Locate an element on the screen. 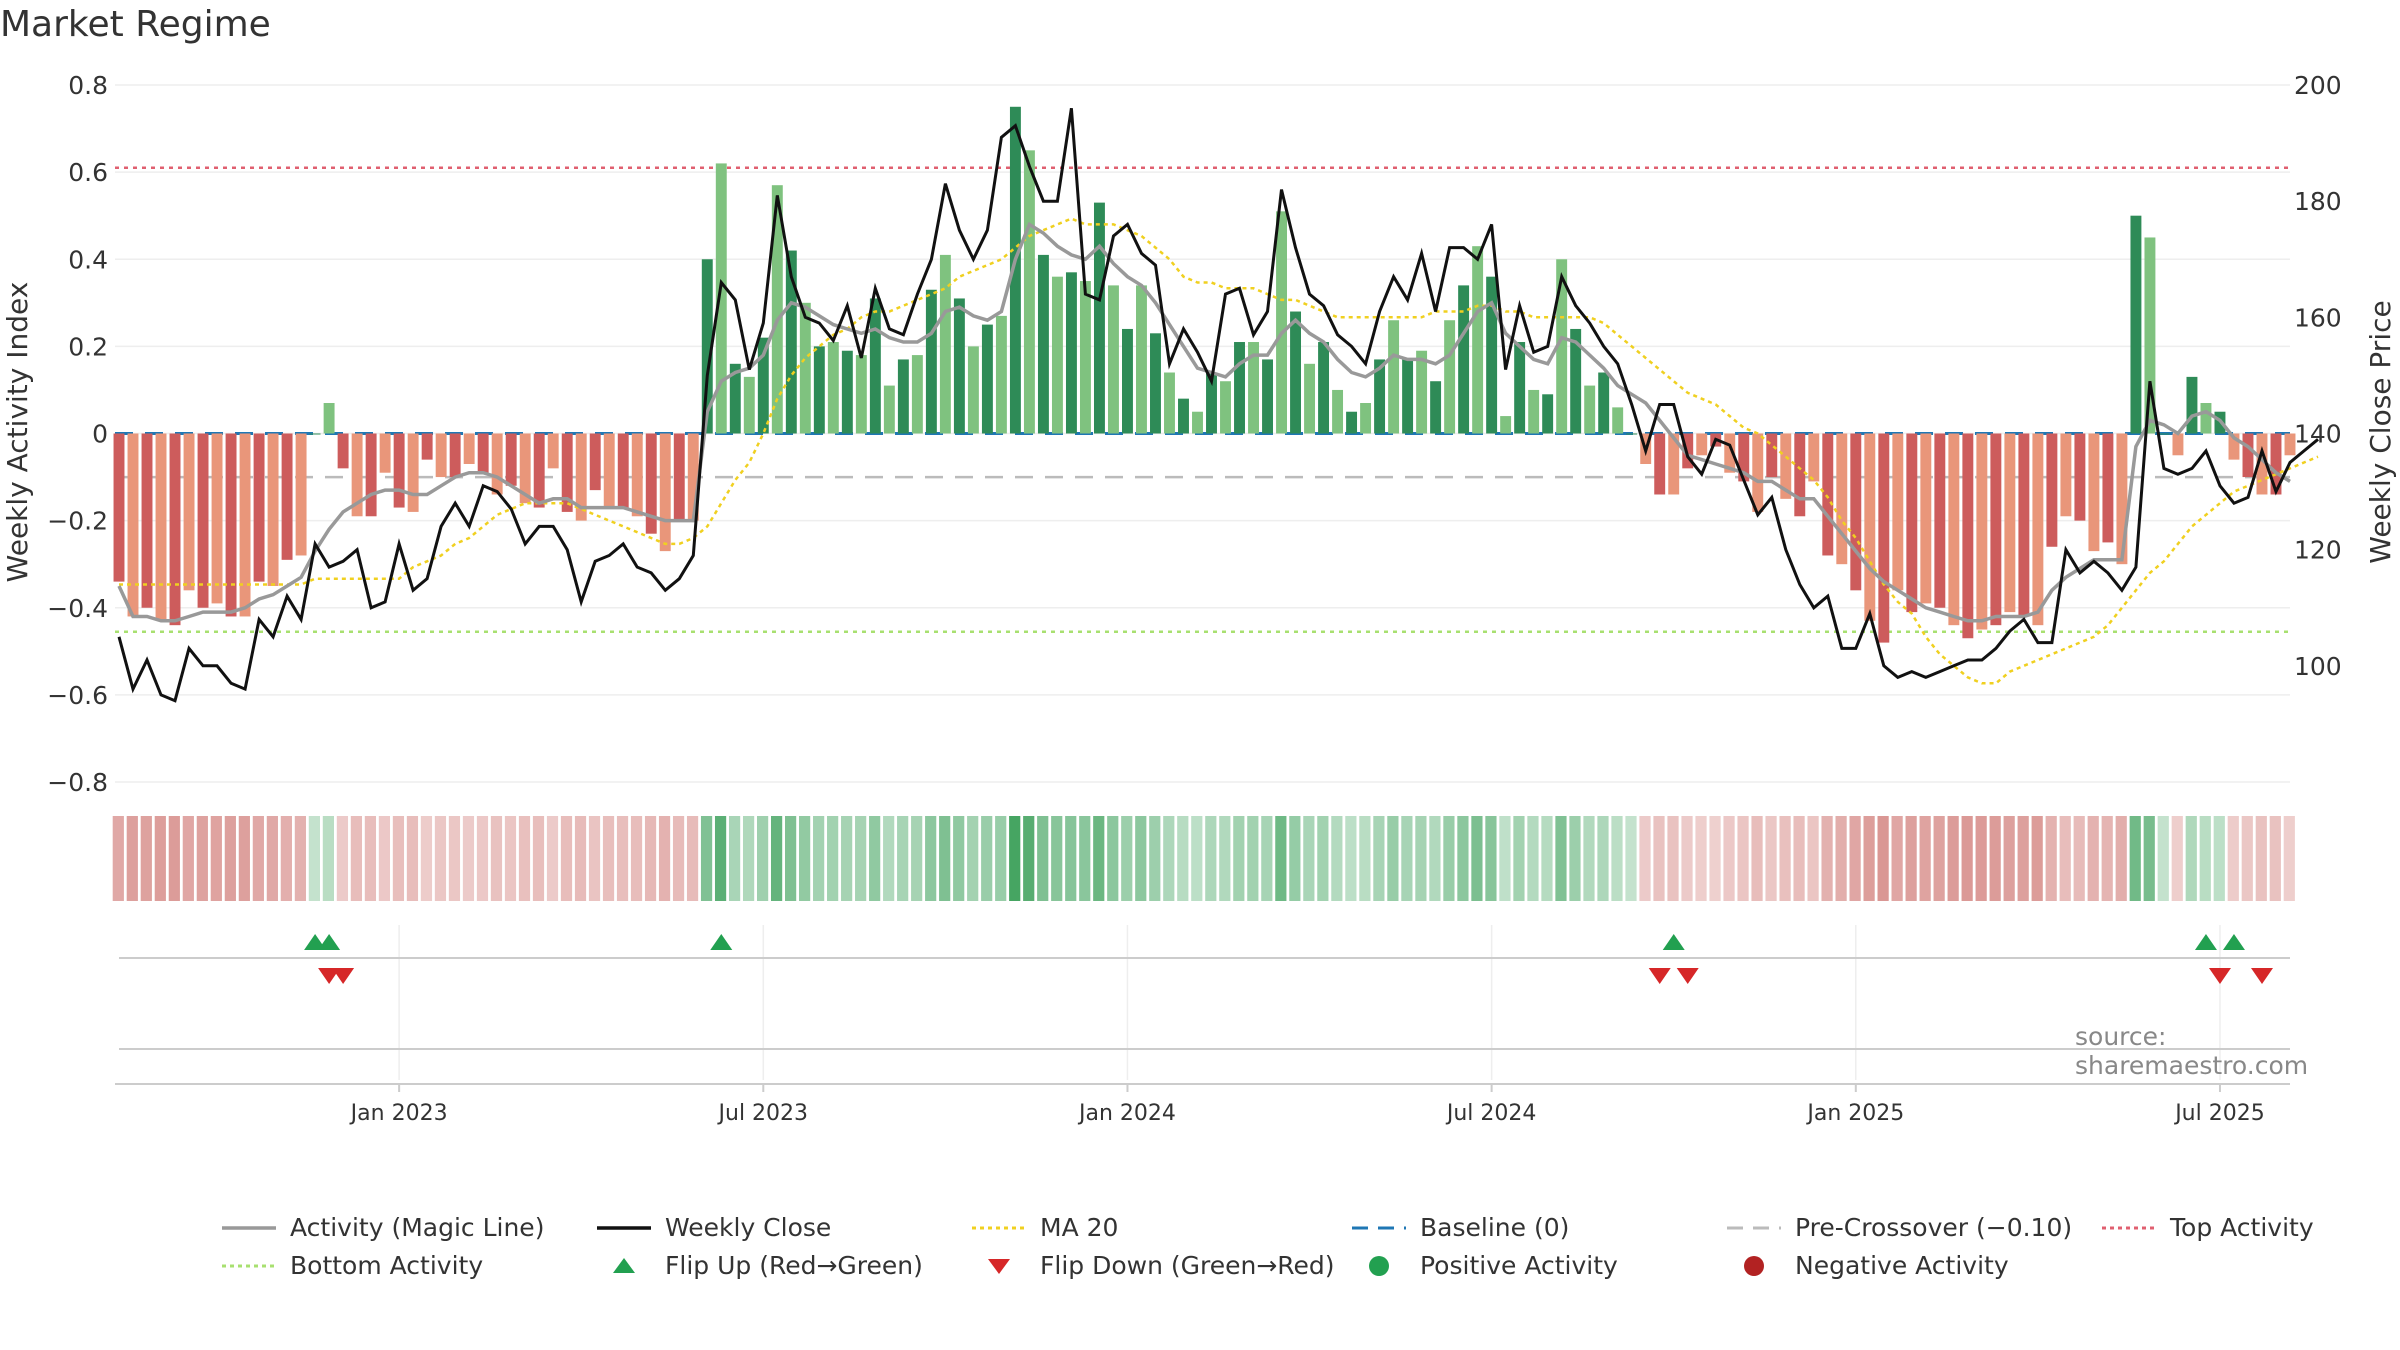 The image size is (2400, 1350). legend-item: Baseline (0) is located at coordinates (1459, 1227).